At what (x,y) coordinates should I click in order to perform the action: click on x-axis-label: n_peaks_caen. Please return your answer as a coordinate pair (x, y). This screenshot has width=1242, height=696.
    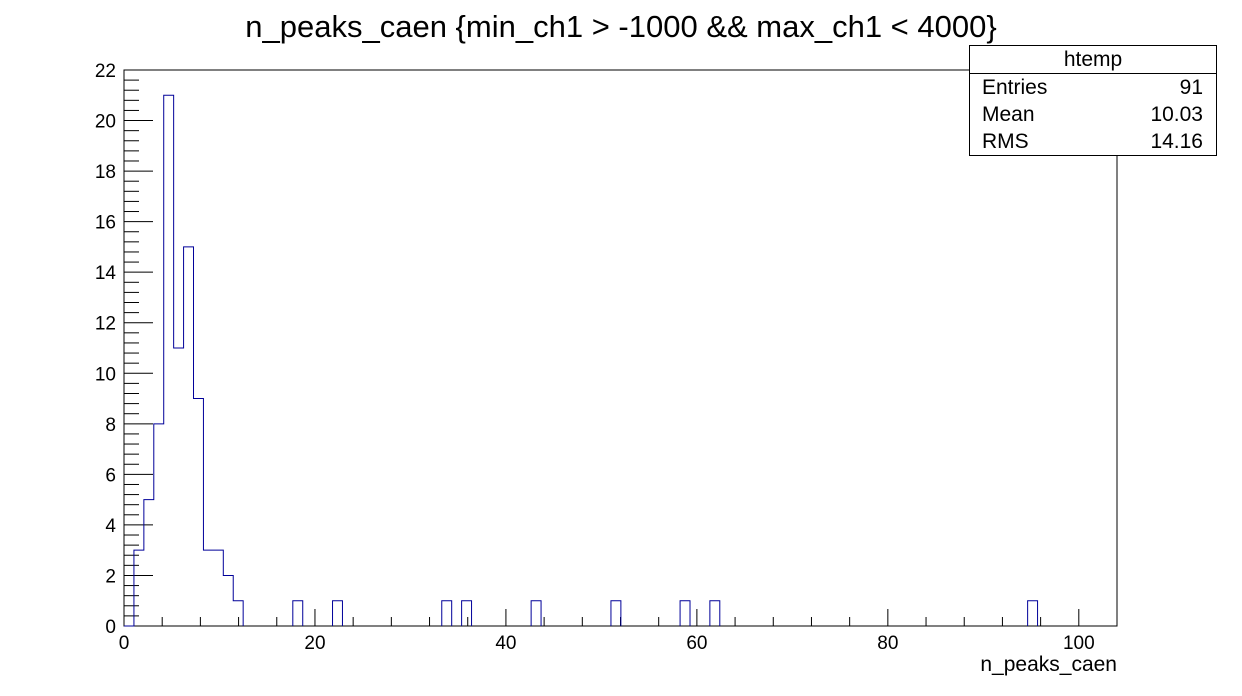
    Looking at the image, I should click on (1048, 664).